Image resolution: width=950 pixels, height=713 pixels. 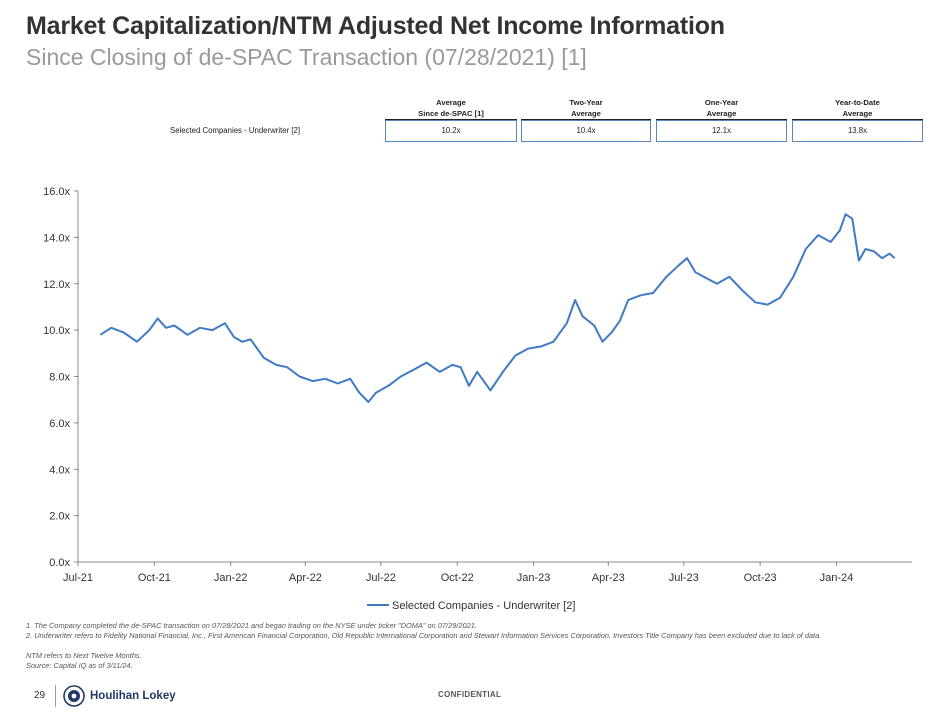 I want to click on header-line1: Average, so click(x=451, y=102).